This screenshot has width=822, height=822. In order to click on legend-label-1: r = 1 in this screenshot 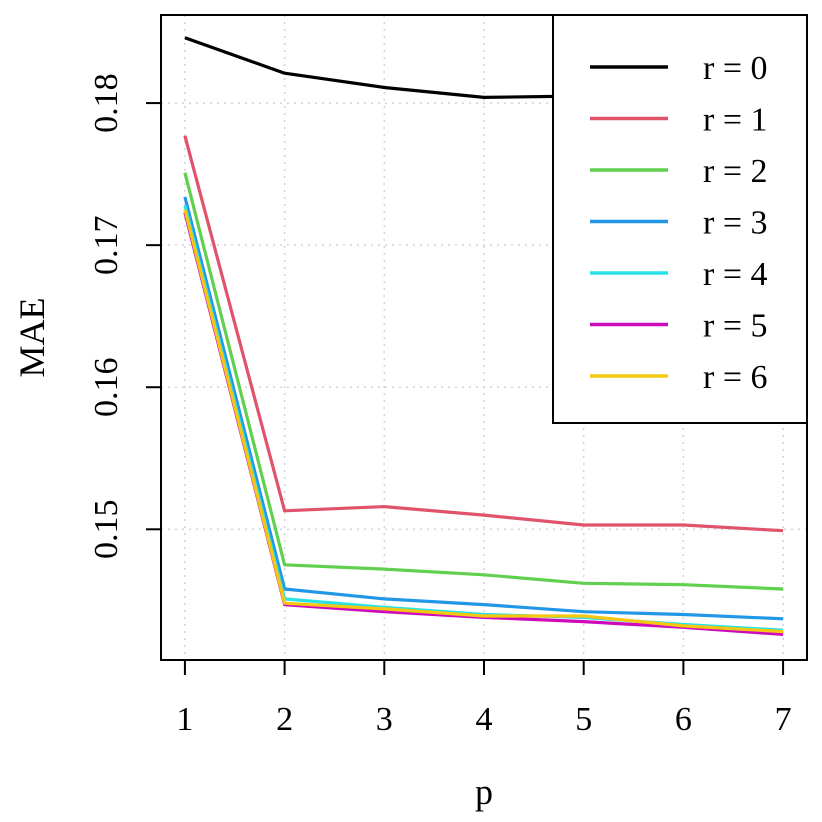, I will do `click(735, 120)`.